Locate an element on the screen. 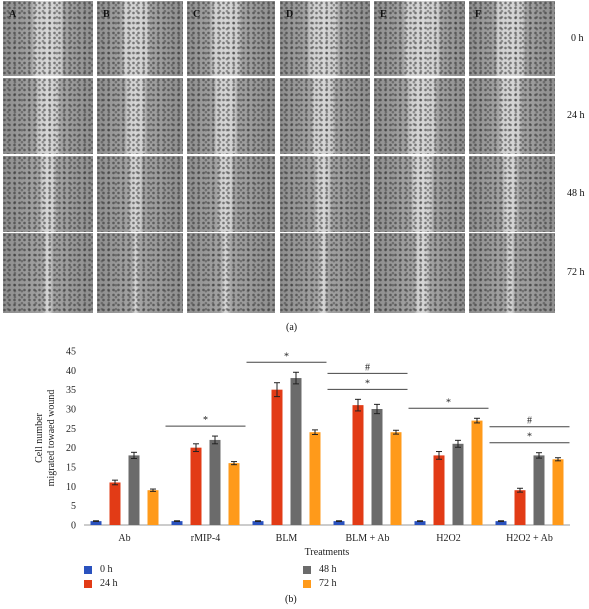  legend-item: 72 h is located at coordinates (320, 583).